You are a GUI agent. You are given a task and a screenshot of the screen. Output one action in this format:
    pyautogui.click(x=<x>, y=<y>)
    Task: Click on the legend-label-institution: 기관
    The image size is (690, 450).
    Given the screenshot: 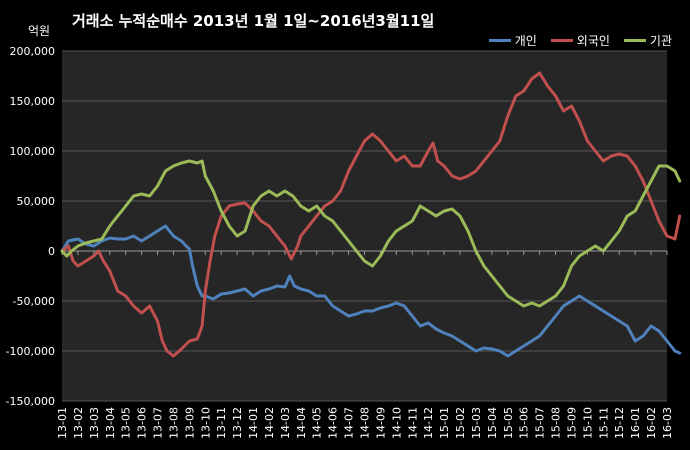 What is the action you would take?
    pyautogui.click(x=660, y=41)
    